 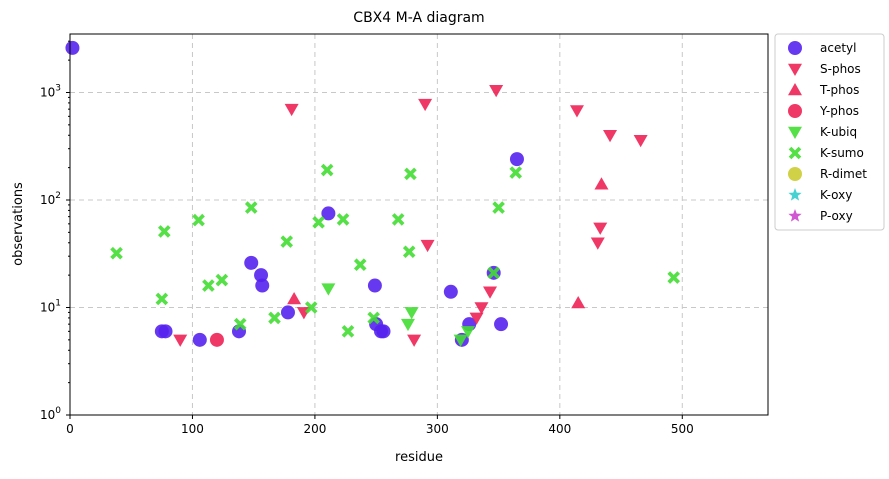 I want to click on legend-label: acetyl, so click(x=838, y=48).